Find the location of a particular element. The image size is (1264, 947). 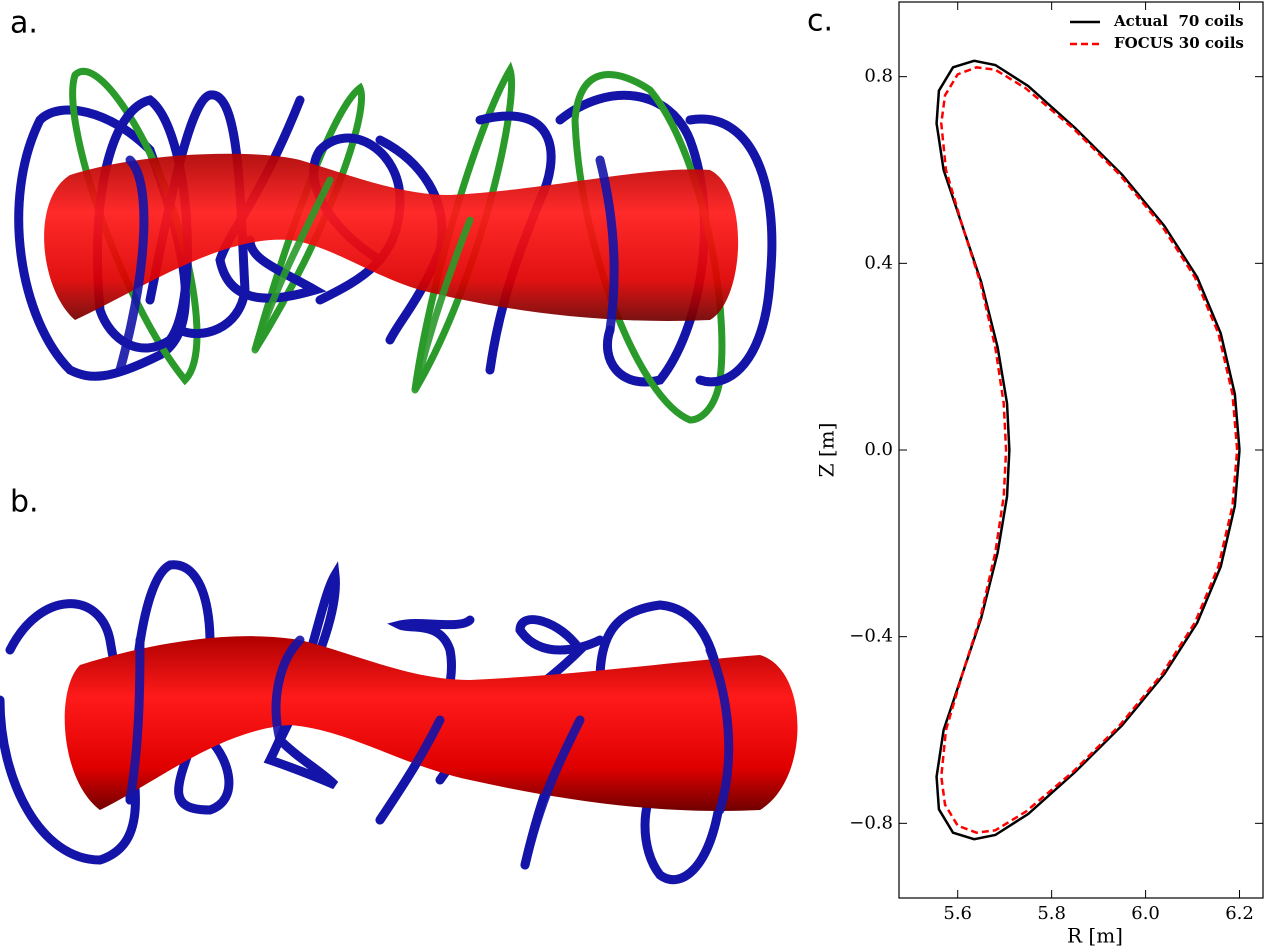

x-tick-label: 6.0 is located at coordinates (1145, 913).